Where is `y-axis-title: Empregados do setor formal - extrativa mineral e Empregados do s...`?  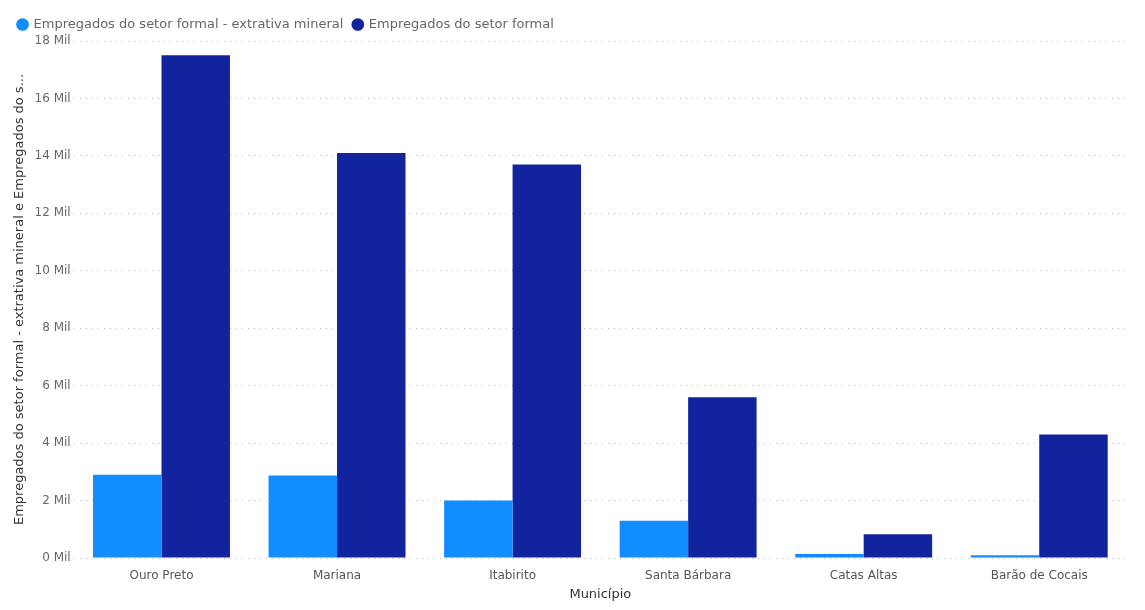
y-axis-title: Empregados do setor formal - extrativa mineral e Empregados do s... is located at coordinates (19, 299).